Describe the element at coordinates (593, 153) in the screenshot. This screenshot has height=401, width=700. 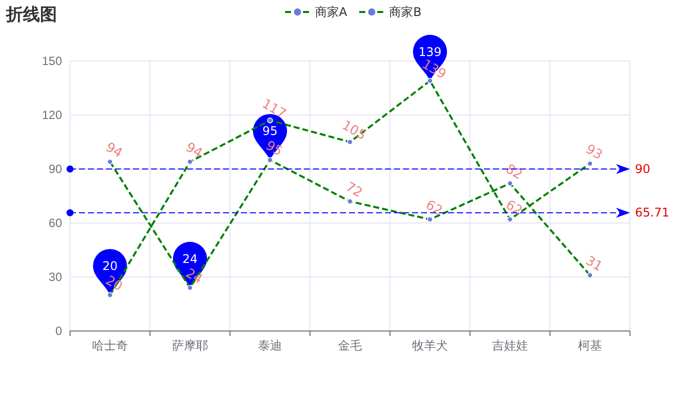
I see `data-label: 93` at that location.